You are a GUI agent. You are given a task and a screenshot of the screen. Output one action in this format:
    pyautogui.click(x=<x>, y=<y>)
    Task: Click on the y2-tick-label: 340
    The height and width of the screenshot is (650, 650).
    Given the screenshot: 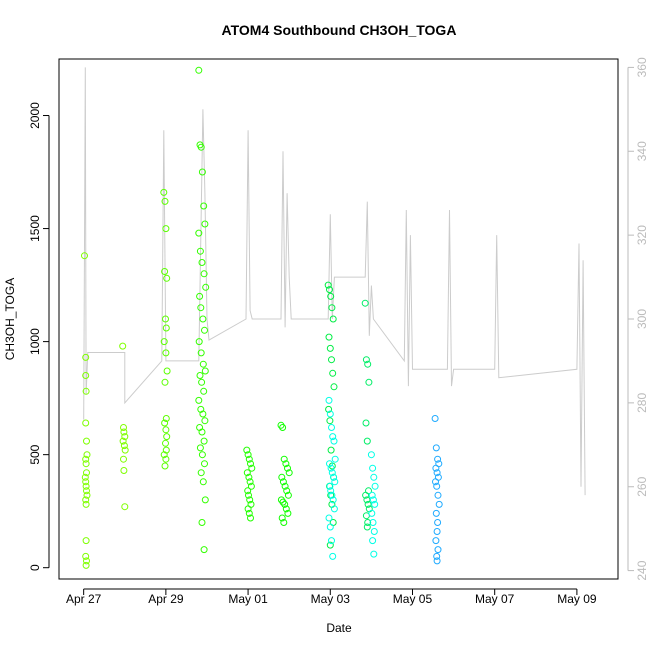 What is the action you would take?
    pyautogui.click(x=642, y=151)
    